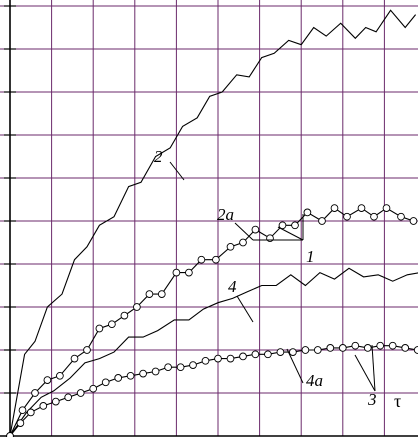  I want to click on leader-4a, so click(295, 366).